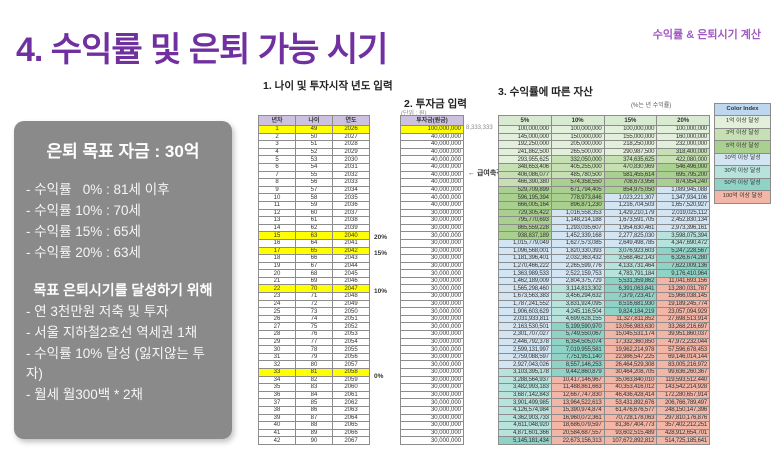 Image resolution: width=773 pixels, height=471 pixels. What do you see at coordinates (683, 327) in the screenshot?
I see `asset-value-cell: 33,268,216,697` at bounding box center [683, 327].